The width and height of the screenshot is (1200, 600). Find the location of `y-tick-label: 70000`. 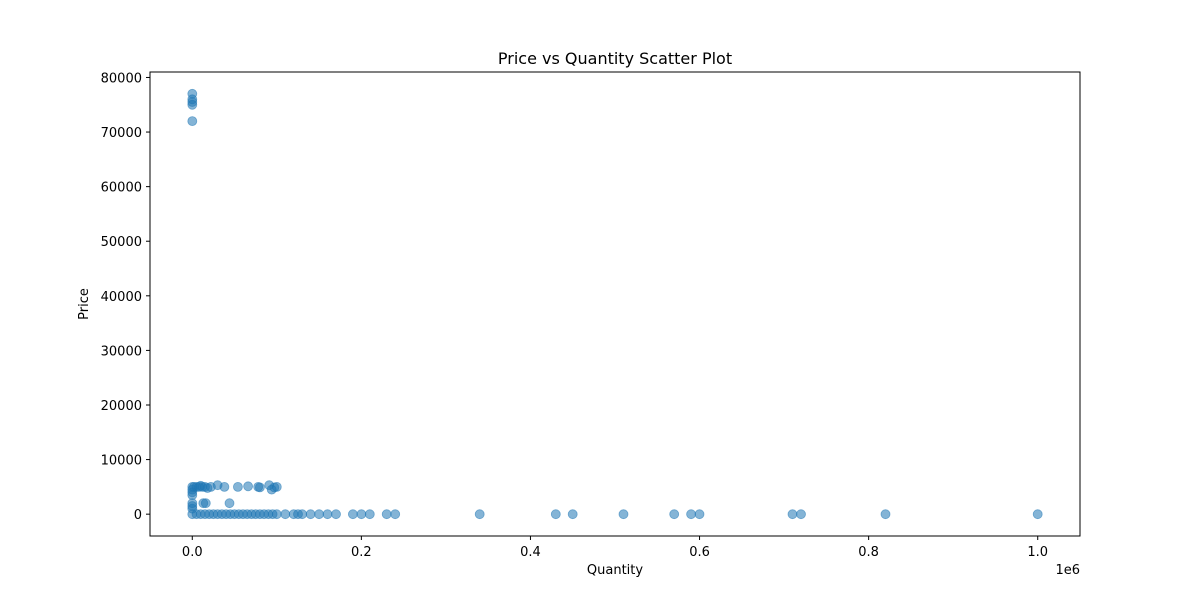

y-tick-label: 70000 is located at coordinates (121, 133).